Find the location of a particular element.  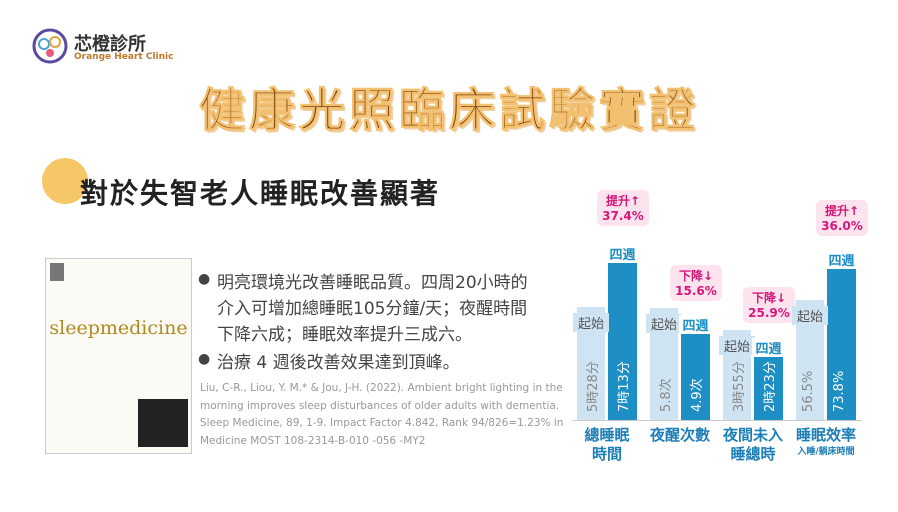

decor-circle is located at coordinates (65, 181).